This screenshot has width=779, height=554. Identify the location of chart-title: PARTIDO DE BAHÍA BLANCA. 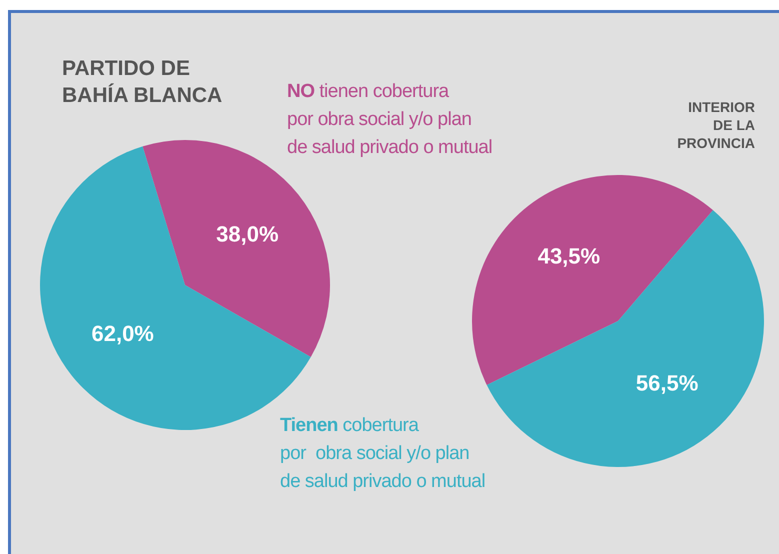
(142, 83).